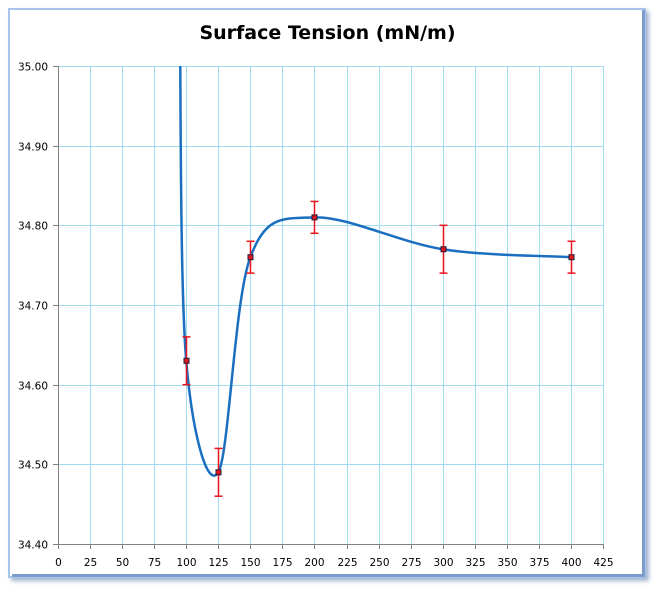 The image size is (655, 592). What do you see at coordinates (186, 563) in the screenshot?
I see `x-tick-label: 100` at bounding box center [186, 563].